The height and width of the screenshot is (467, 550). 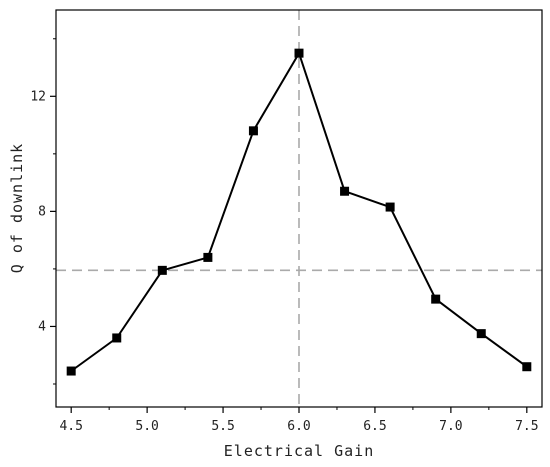 I want to click on y-tick-label: 12, so click(x=38, y=96).